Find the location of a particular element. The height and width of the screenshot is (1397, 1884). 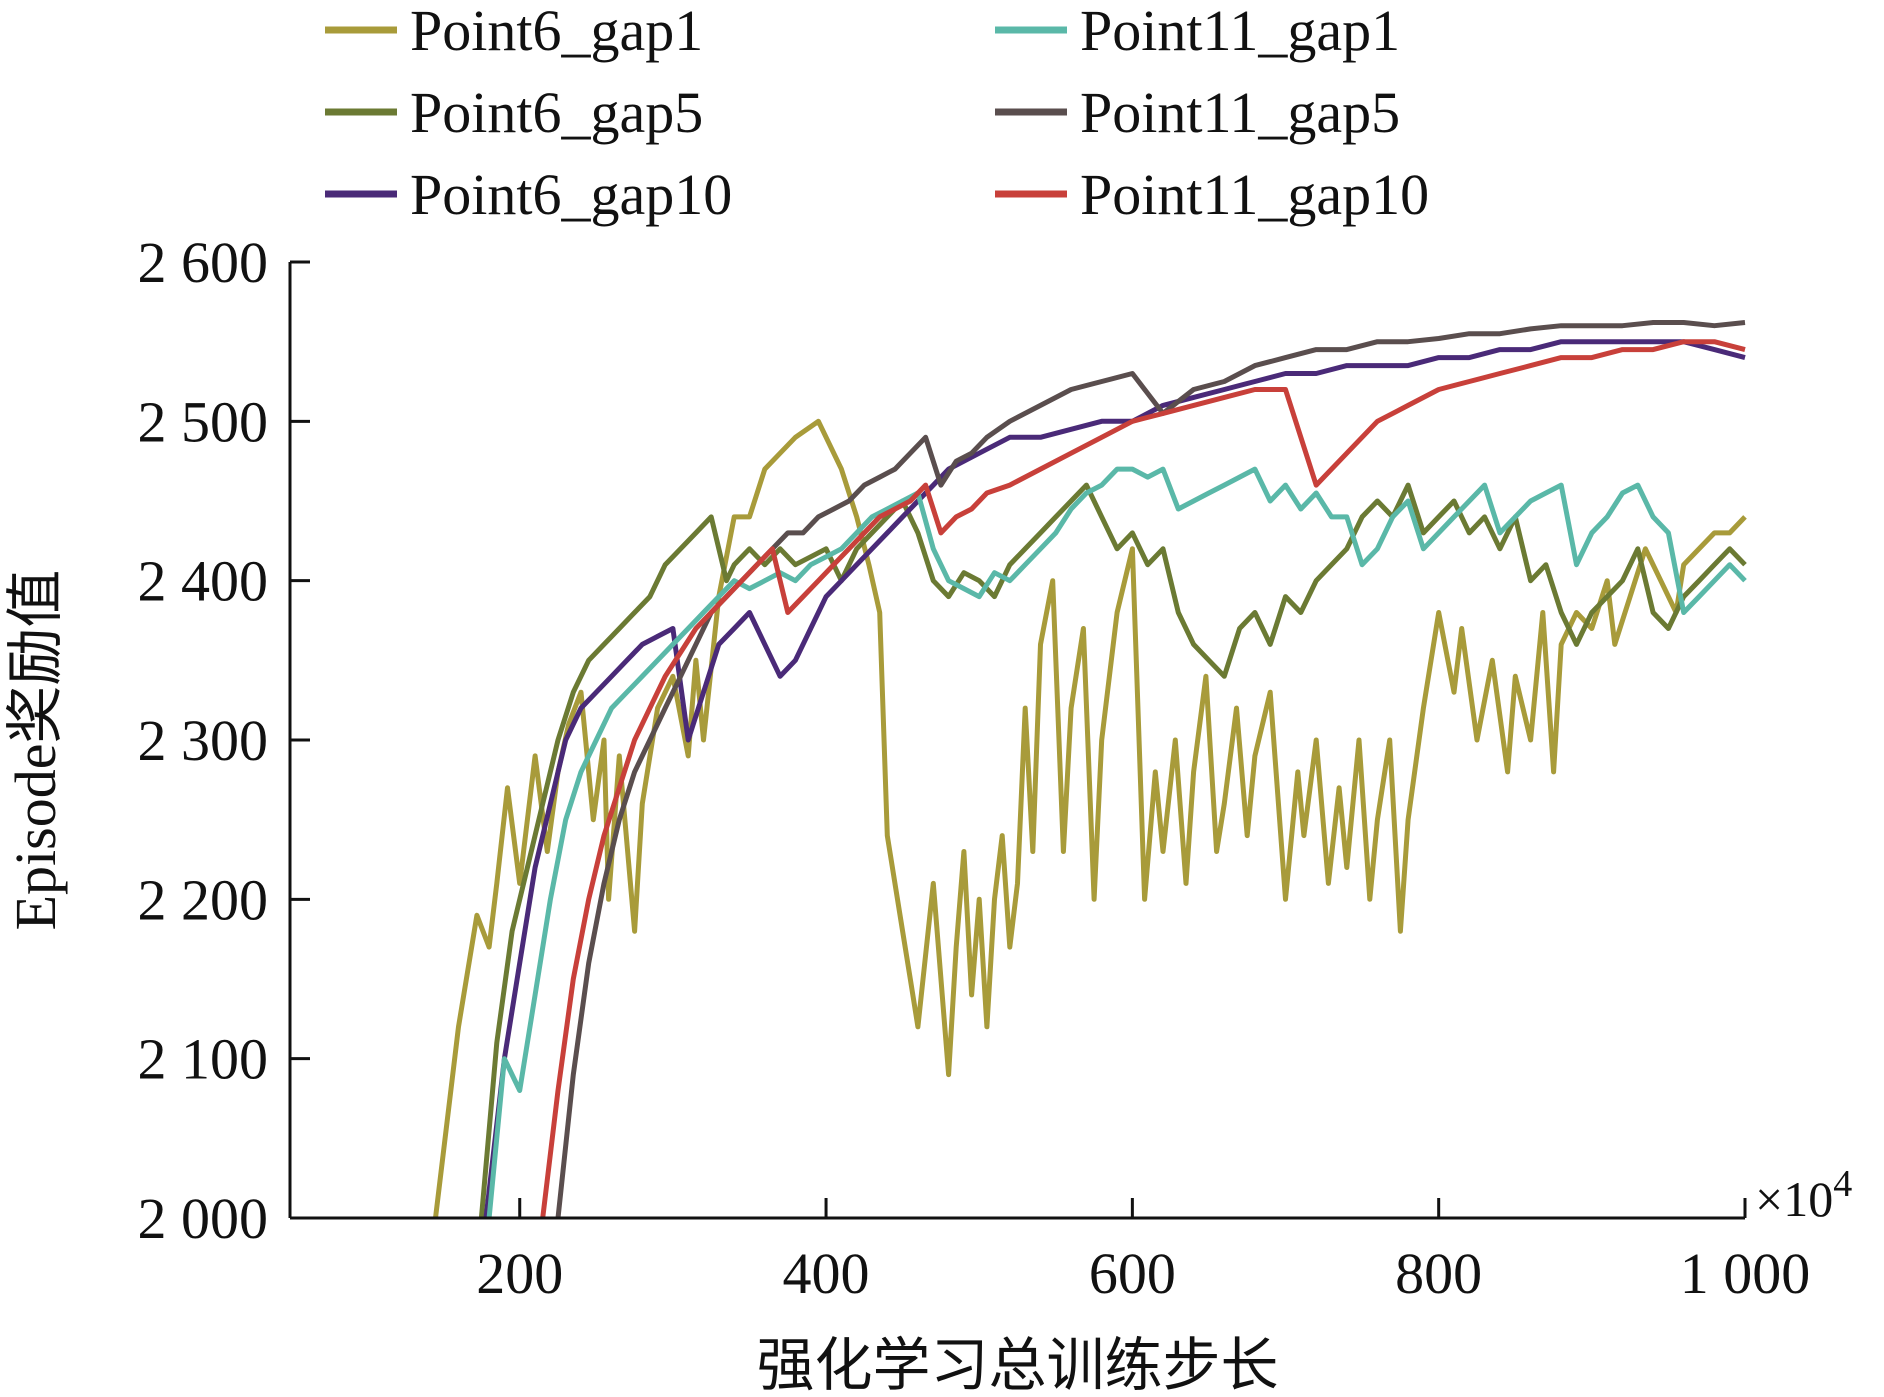

legend-label: Point6_gap1 is located at coordinates (556, 31).